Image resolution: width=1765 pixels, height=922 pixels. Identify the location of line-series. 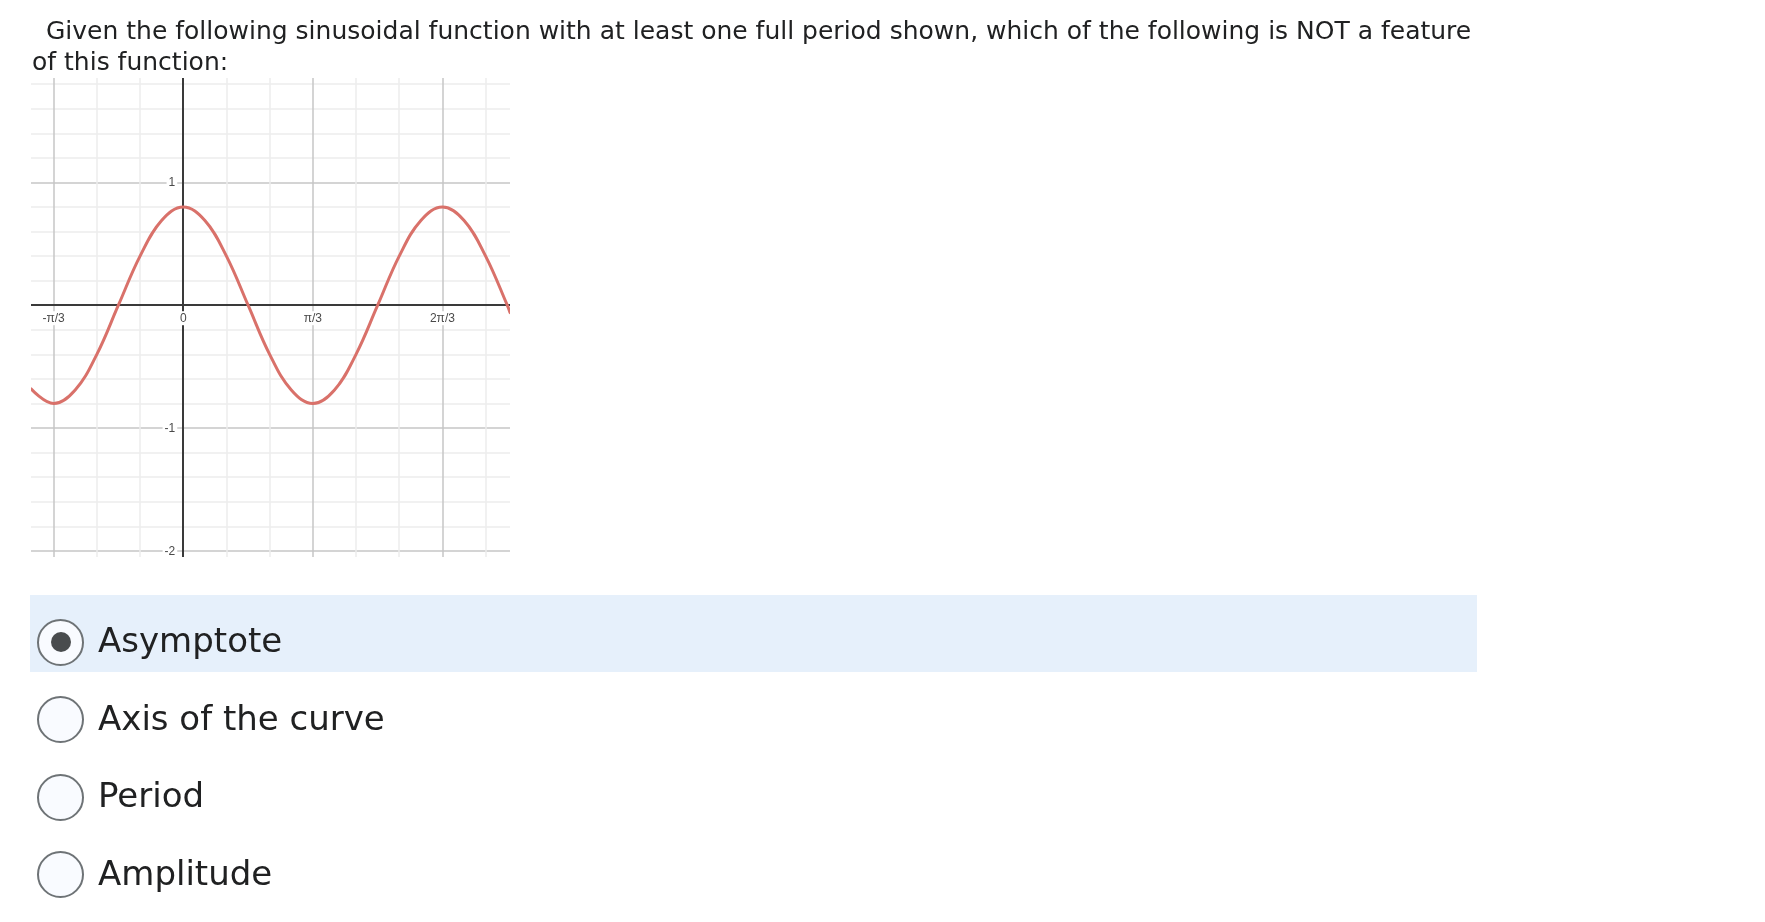
(270, 305).